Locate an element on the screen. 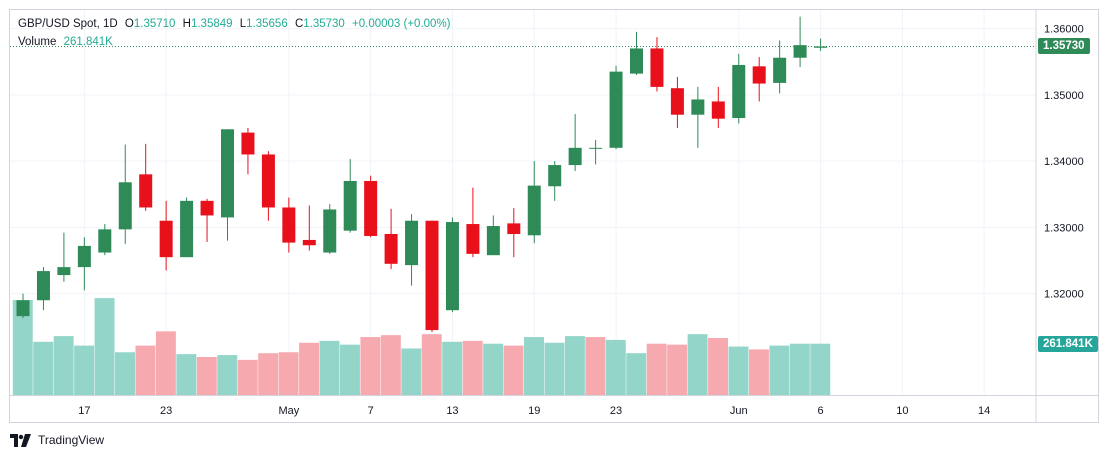 The width and height of the screenshot is (1108, 459). legend-close-label: C is located at coordinates (299, 24).